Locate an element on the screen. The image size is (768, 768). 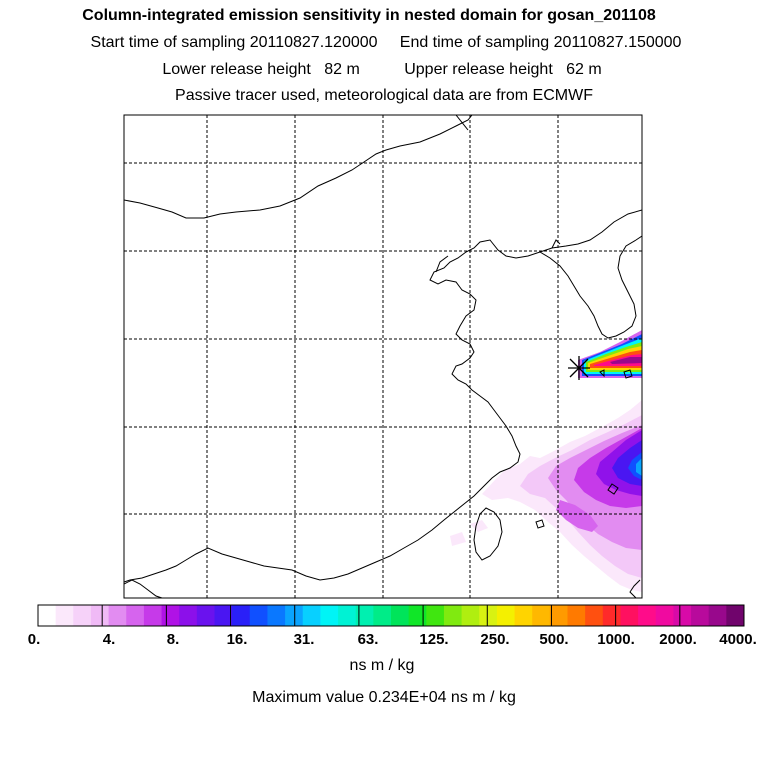
colorbar-tick-label: 31. is located at coordinates (304, 639).